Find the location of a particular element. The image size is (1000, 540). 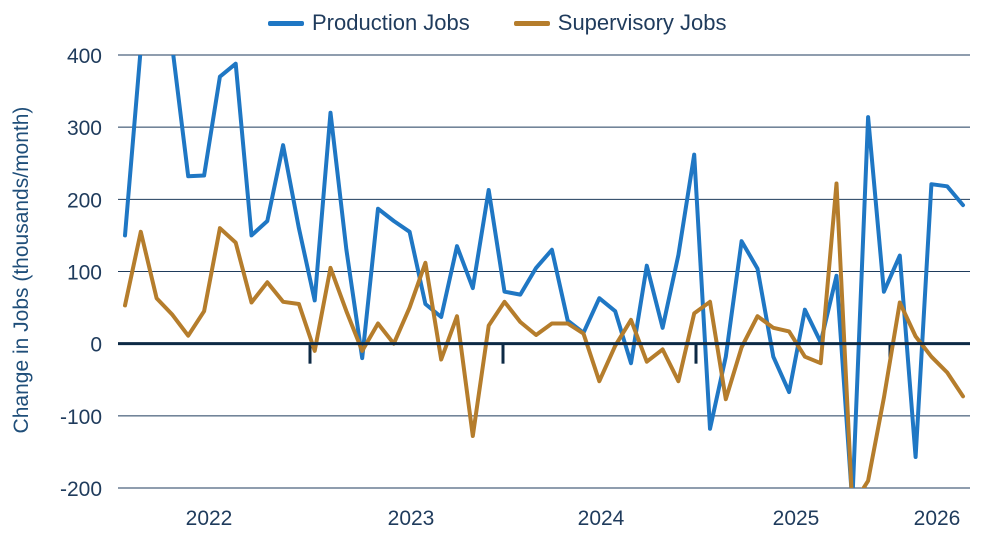

legend-label-production: Production Jobs is located at coordinates (391, 22).